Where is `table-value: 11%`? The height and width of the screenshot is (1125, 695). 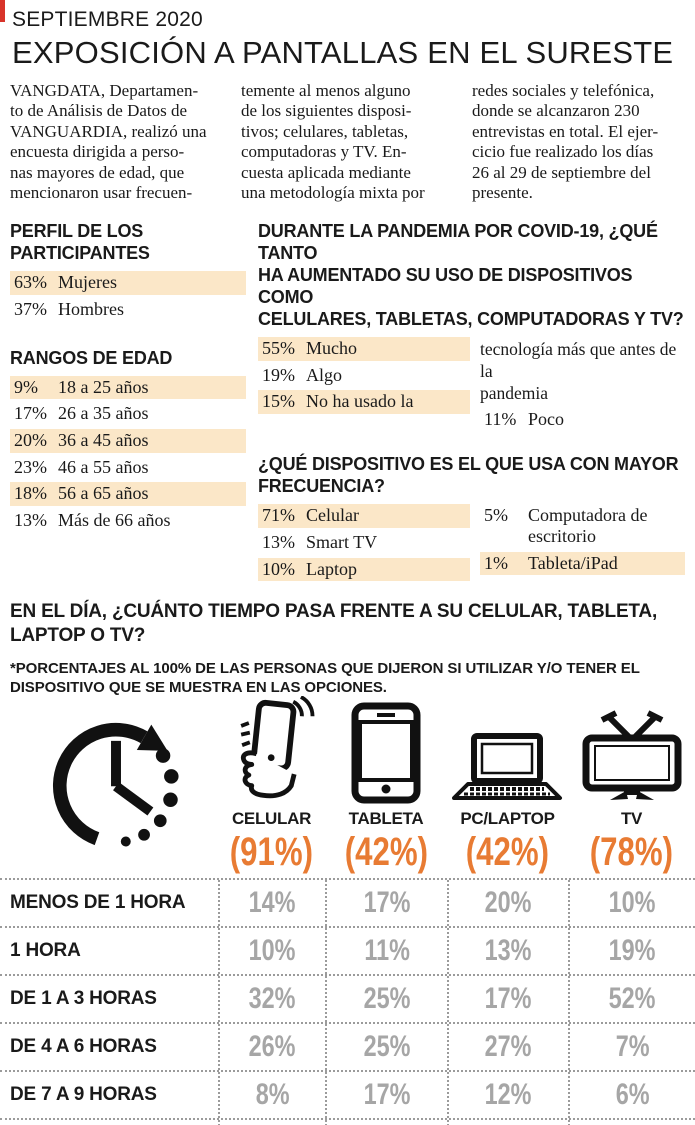 table-value: 11% is located at coordinates (387, 950).